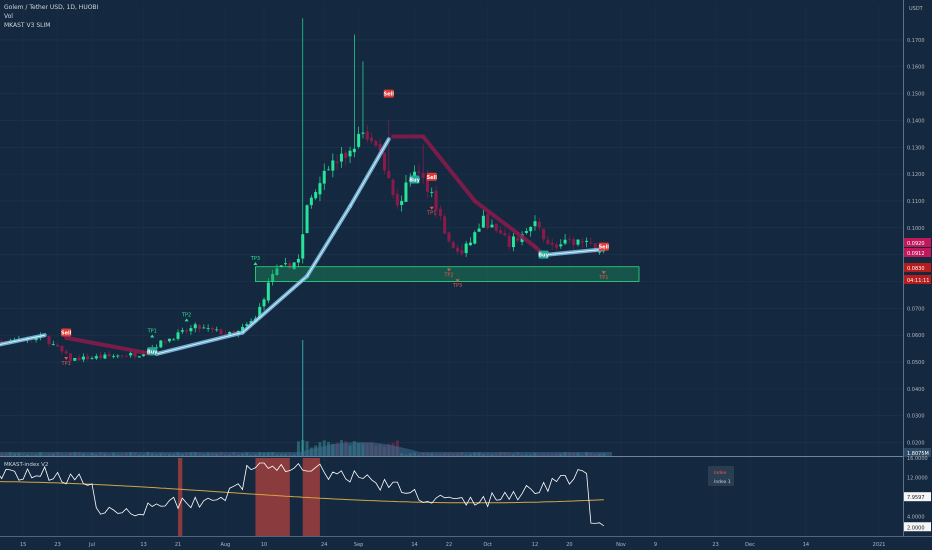 The height and width of the screenshot is (550, 932). Describe the element at coordinates (916, 390) in the screenshot. I see `price-tick-label: 0.0400` at that location.